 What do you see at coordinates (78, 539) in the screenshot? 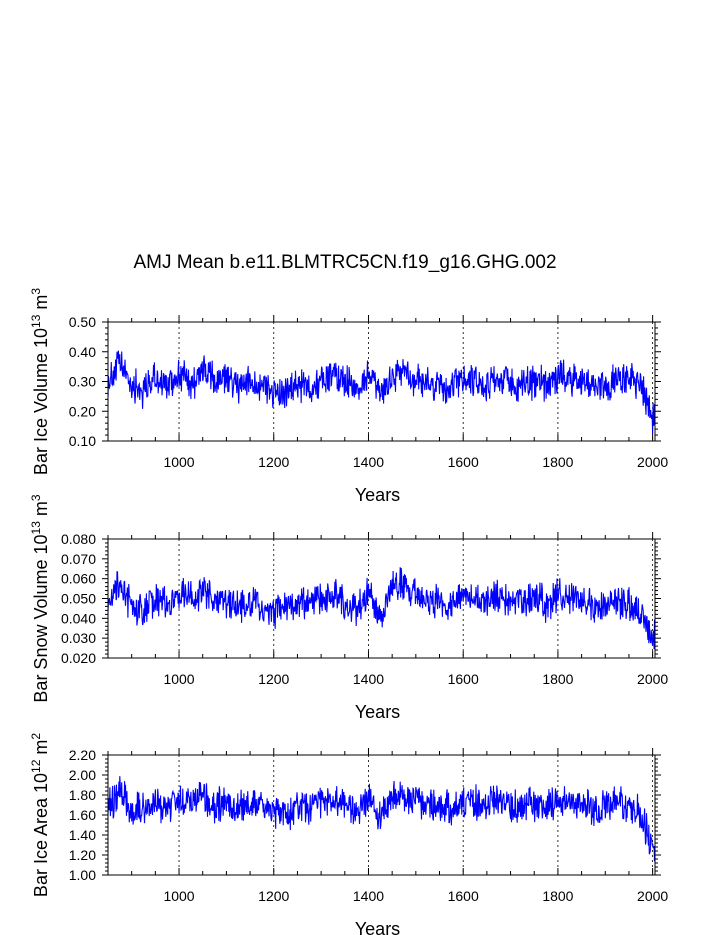
I see `y-tick-label: 0.080` at bounding box center [78, 539].